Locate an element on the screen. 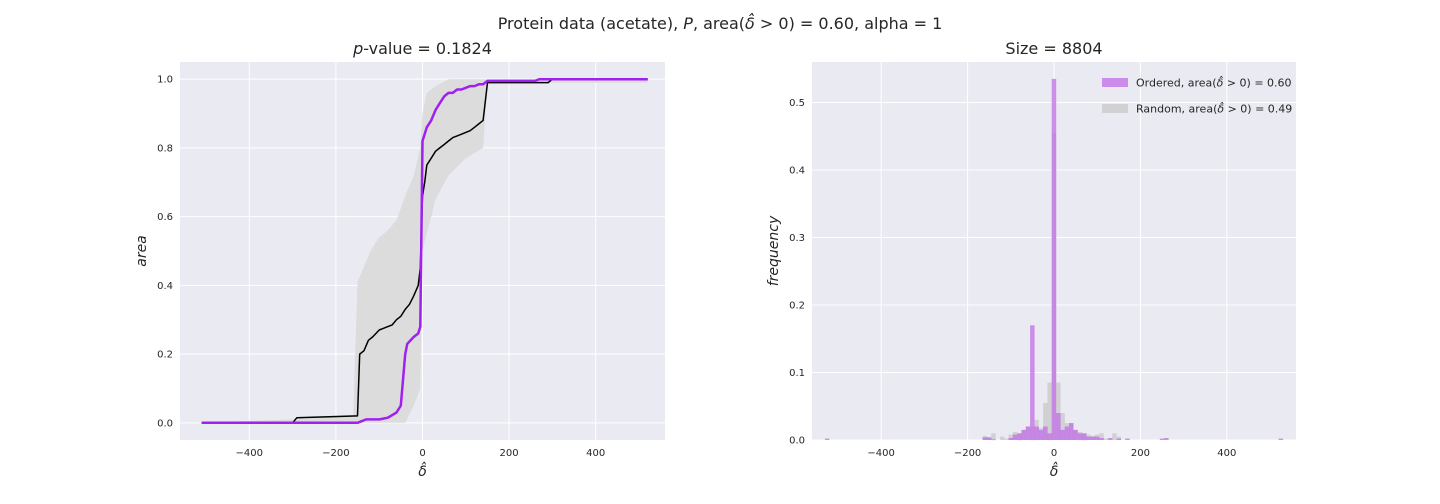 Image resolution: width=1440 pixels, height=504 pixels. y-tick-label: 0.6 is located at coordinates (165, 217).